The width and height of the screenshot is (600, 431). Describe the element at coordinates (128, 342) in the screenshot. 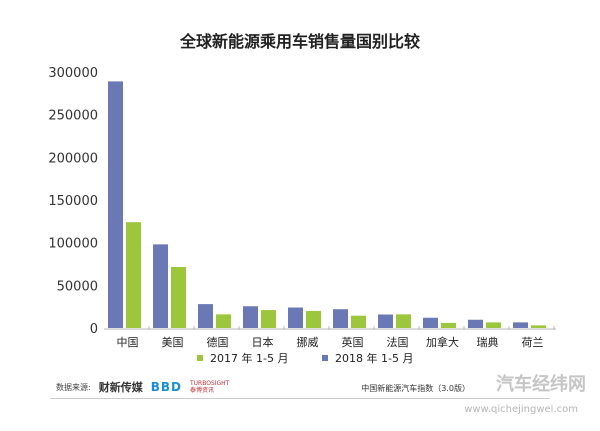

I see `x-tick-label: 中国` at that location.